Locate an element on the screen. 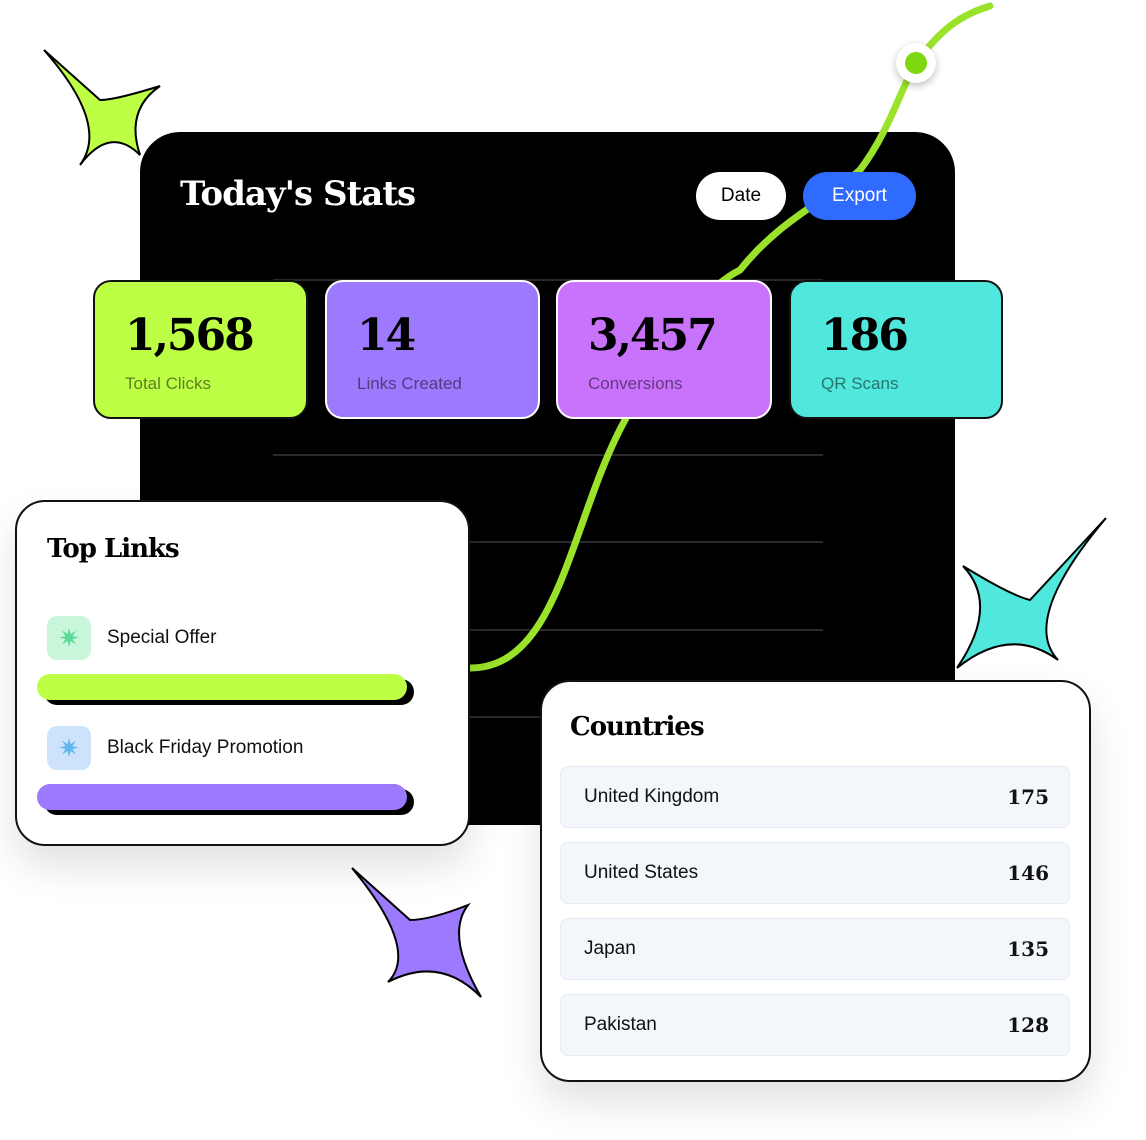  country-row: United States 146 is located at coordinates (815, 873).